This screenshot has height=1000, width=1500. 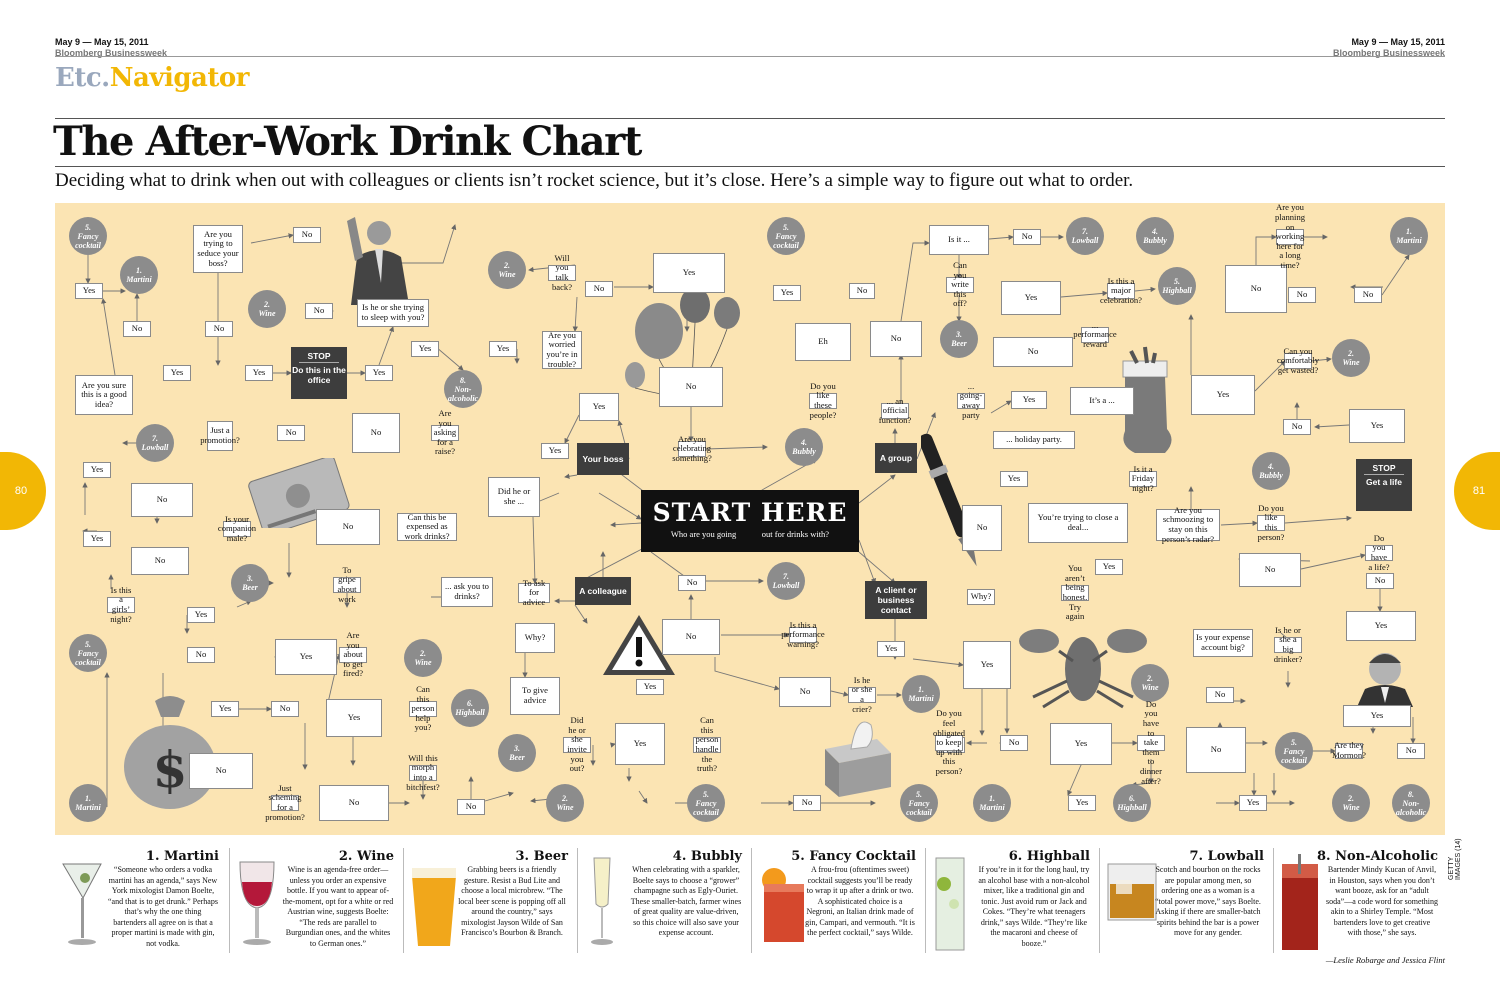 I want to click on start-subtitle: Who are you going out for drinks with?, so click(x=750, y=534).